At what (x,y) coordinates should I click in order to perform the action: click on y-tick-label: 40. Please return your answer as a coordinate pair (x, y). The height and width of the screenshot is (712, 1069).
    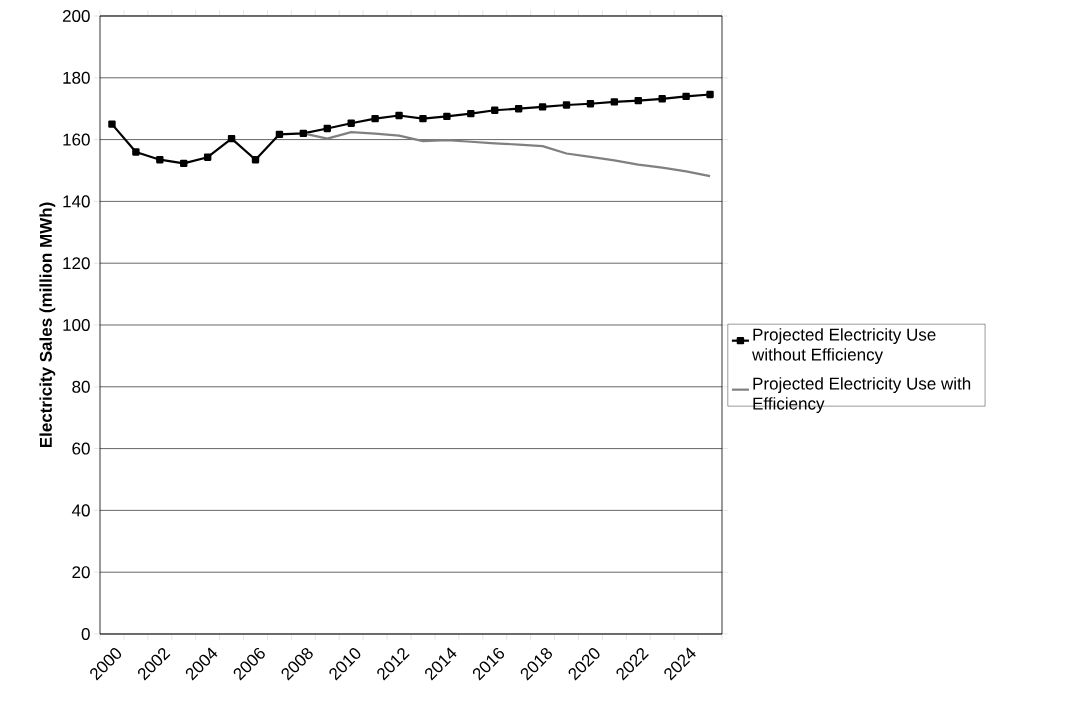
    Looking at the image, I should click on (80, 510).